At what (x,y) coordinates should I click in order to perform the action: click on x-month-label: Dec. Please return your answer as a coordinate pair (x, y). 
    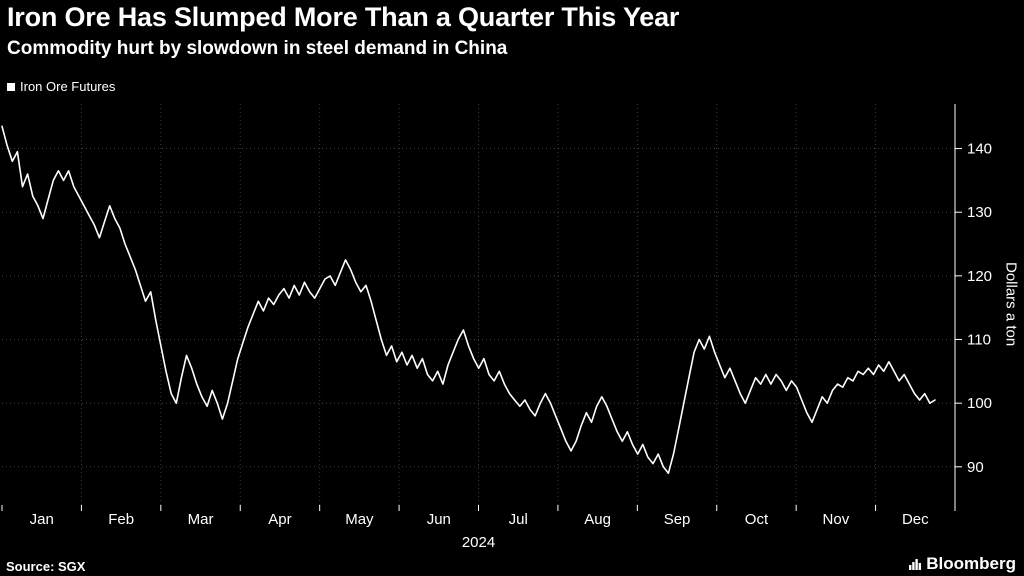
    Looking at the image, I should click on (915, 519).